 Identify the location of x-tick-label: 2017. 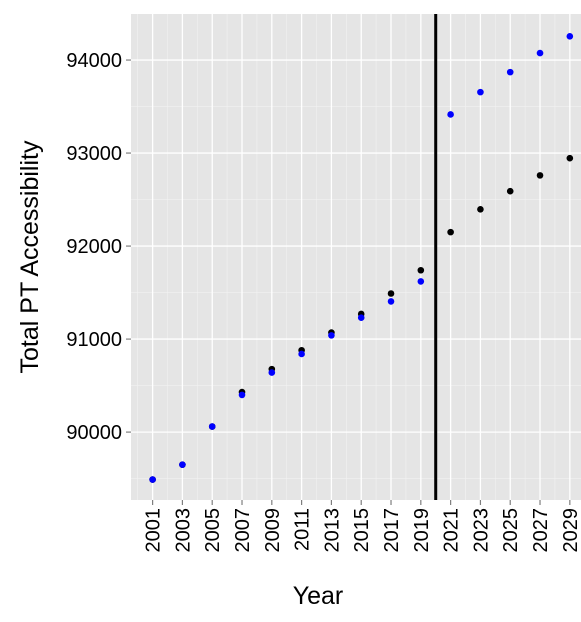
(392, 530).